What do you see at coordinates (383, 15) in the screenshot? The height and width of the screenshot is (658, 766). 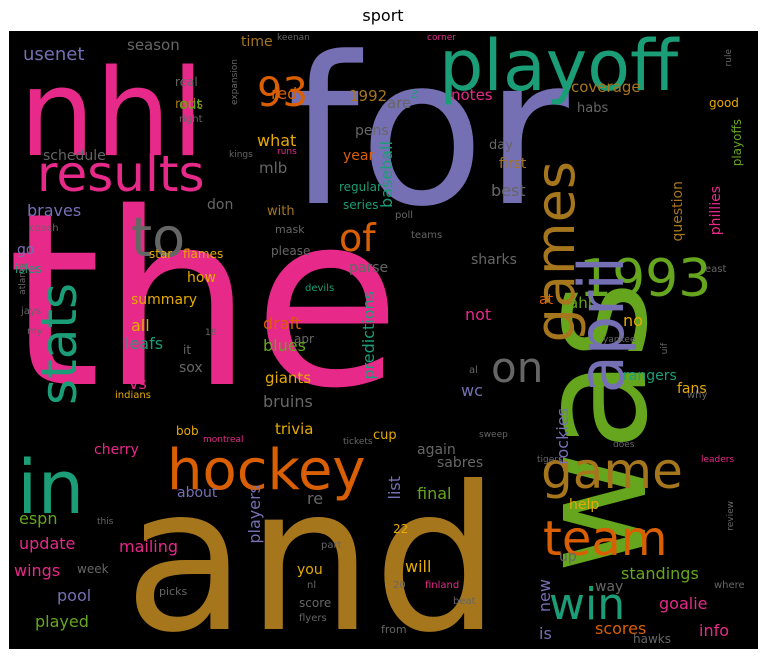 I see `figure-title: sport` at bounding box center [383, 15].